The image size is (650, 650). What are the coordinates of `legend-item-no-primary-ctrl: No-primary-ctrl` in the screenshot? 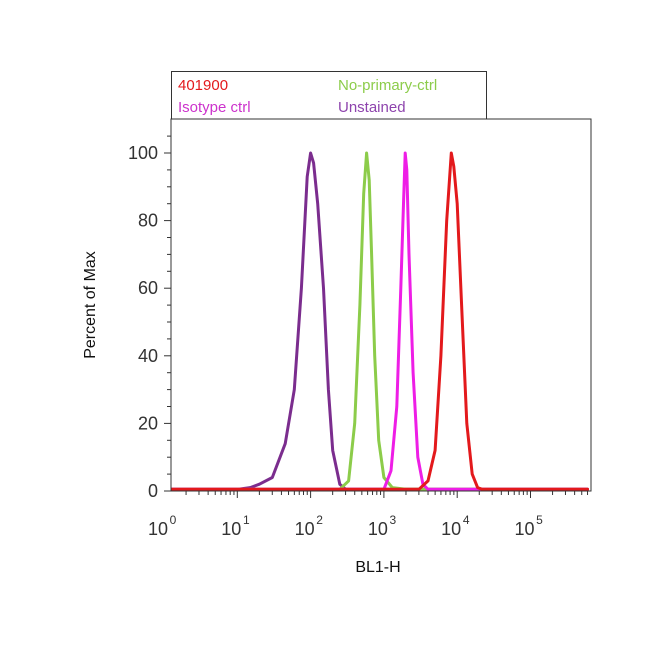 It's located at (388, 85).